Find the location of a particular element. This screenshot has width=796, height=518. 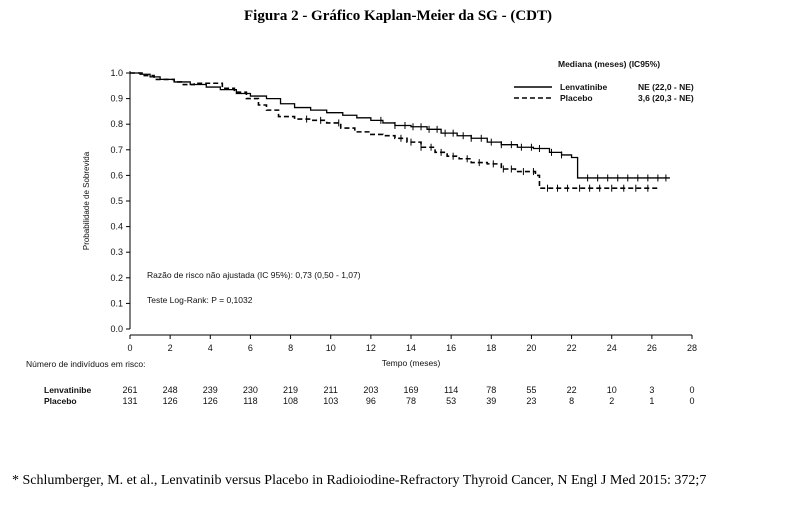

risk-count: 239 is located at coordinates (210, 390).